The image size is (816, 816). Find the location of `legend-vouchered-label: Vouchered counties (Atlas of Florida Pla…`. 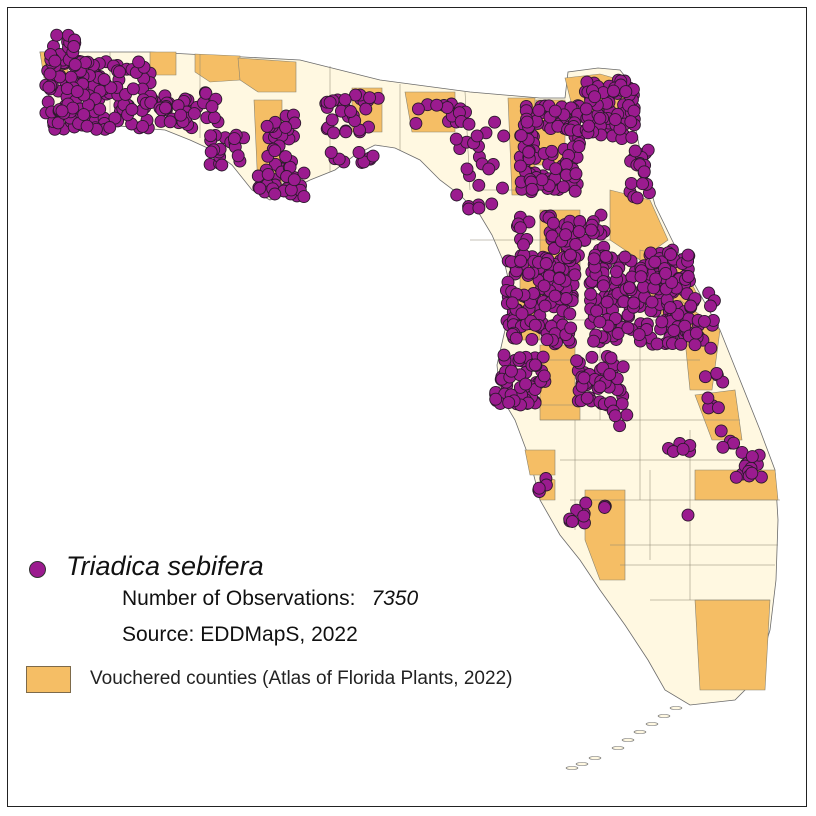

legend-vouchered-label: Vouchered counties (Atlas of Florida Pla… is located at coordinates (301, 678).